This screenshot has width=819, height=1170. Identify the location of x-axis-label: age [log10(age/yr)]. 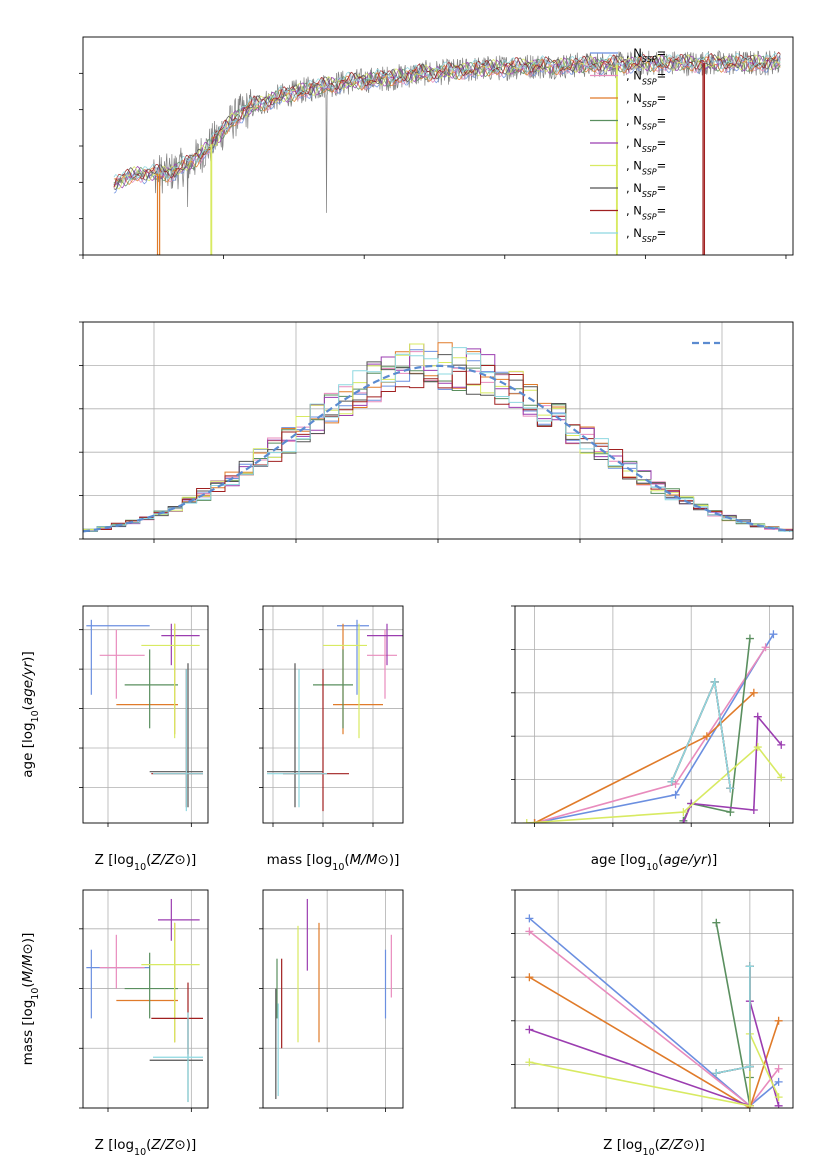
(654, 862).